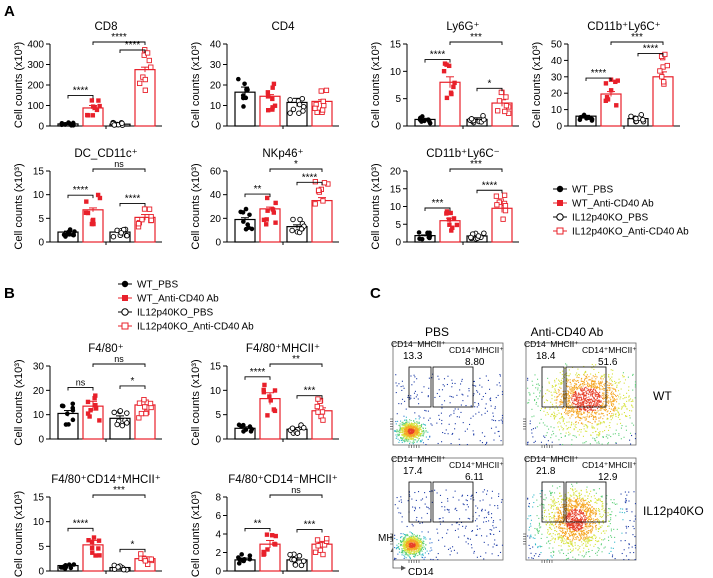  Describe the element at coordinates (119, 43) in the screenshot. I see `significance-bracket` at that location.